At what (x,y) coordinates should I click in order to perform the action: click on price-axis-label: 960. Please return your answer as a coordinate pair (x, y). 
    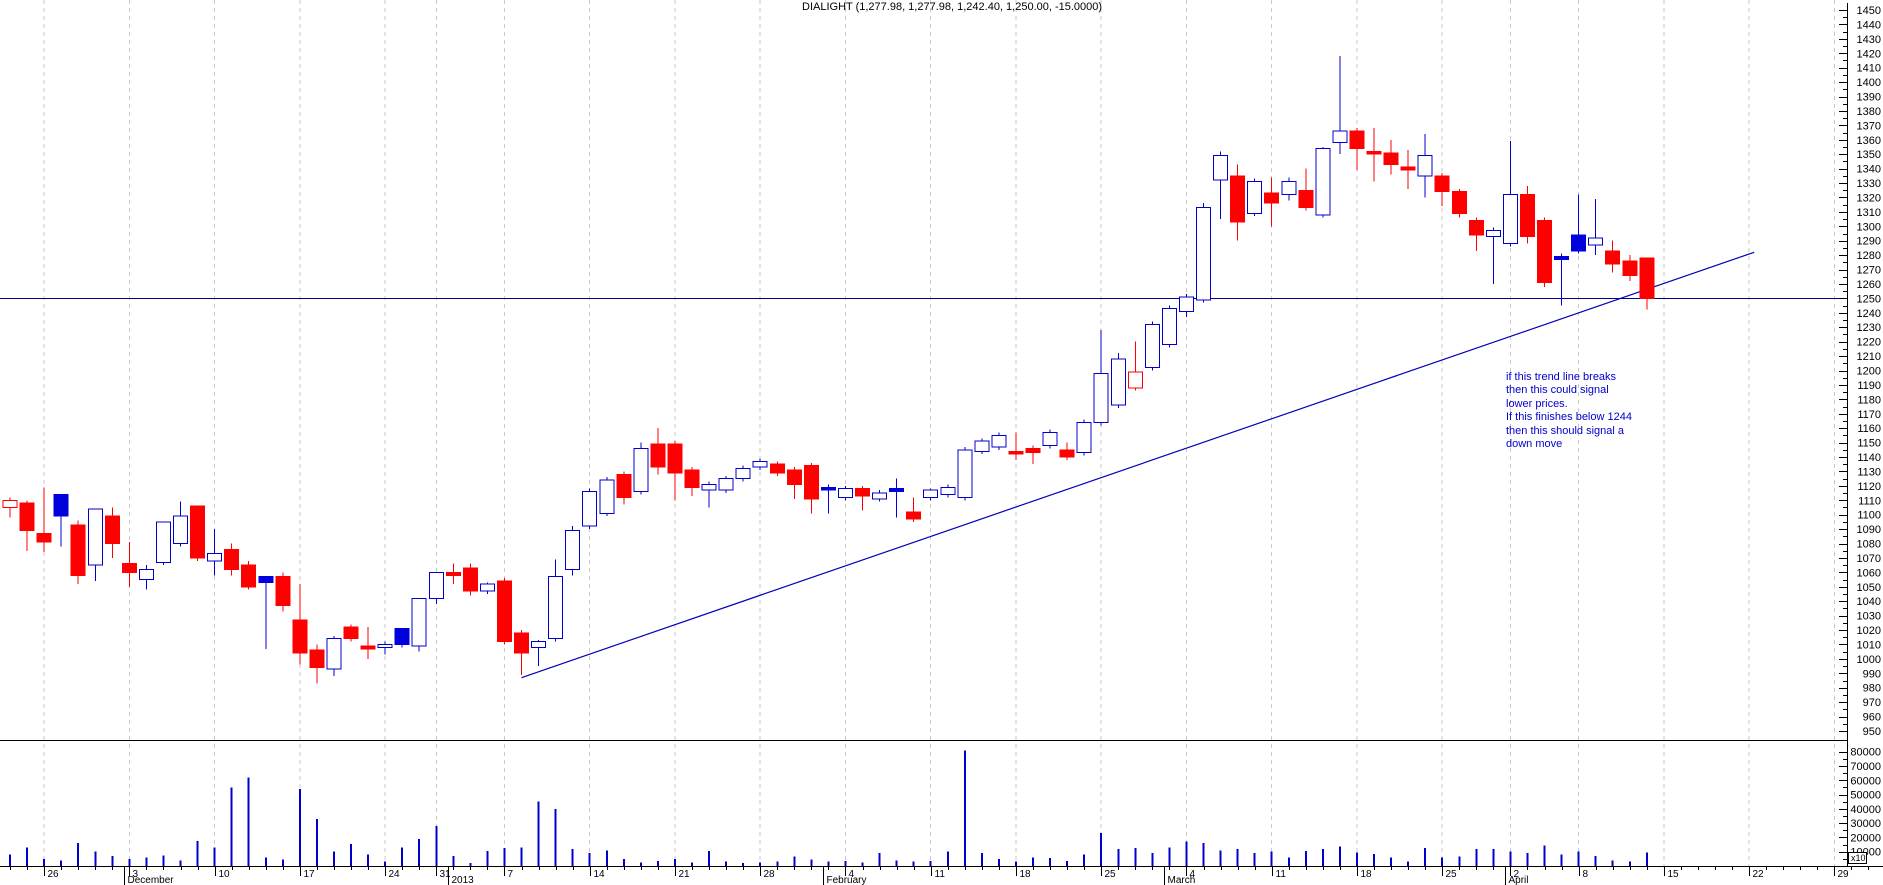
    Looking at the image, I should click on (1872, 718).